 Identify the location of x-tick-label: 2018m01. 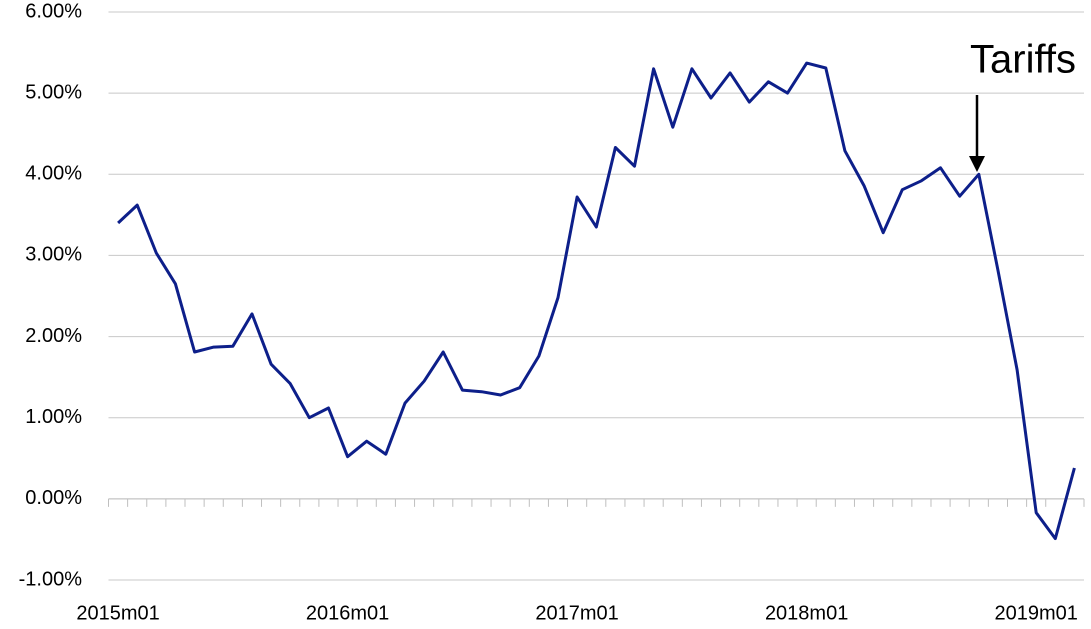
(806, 613).